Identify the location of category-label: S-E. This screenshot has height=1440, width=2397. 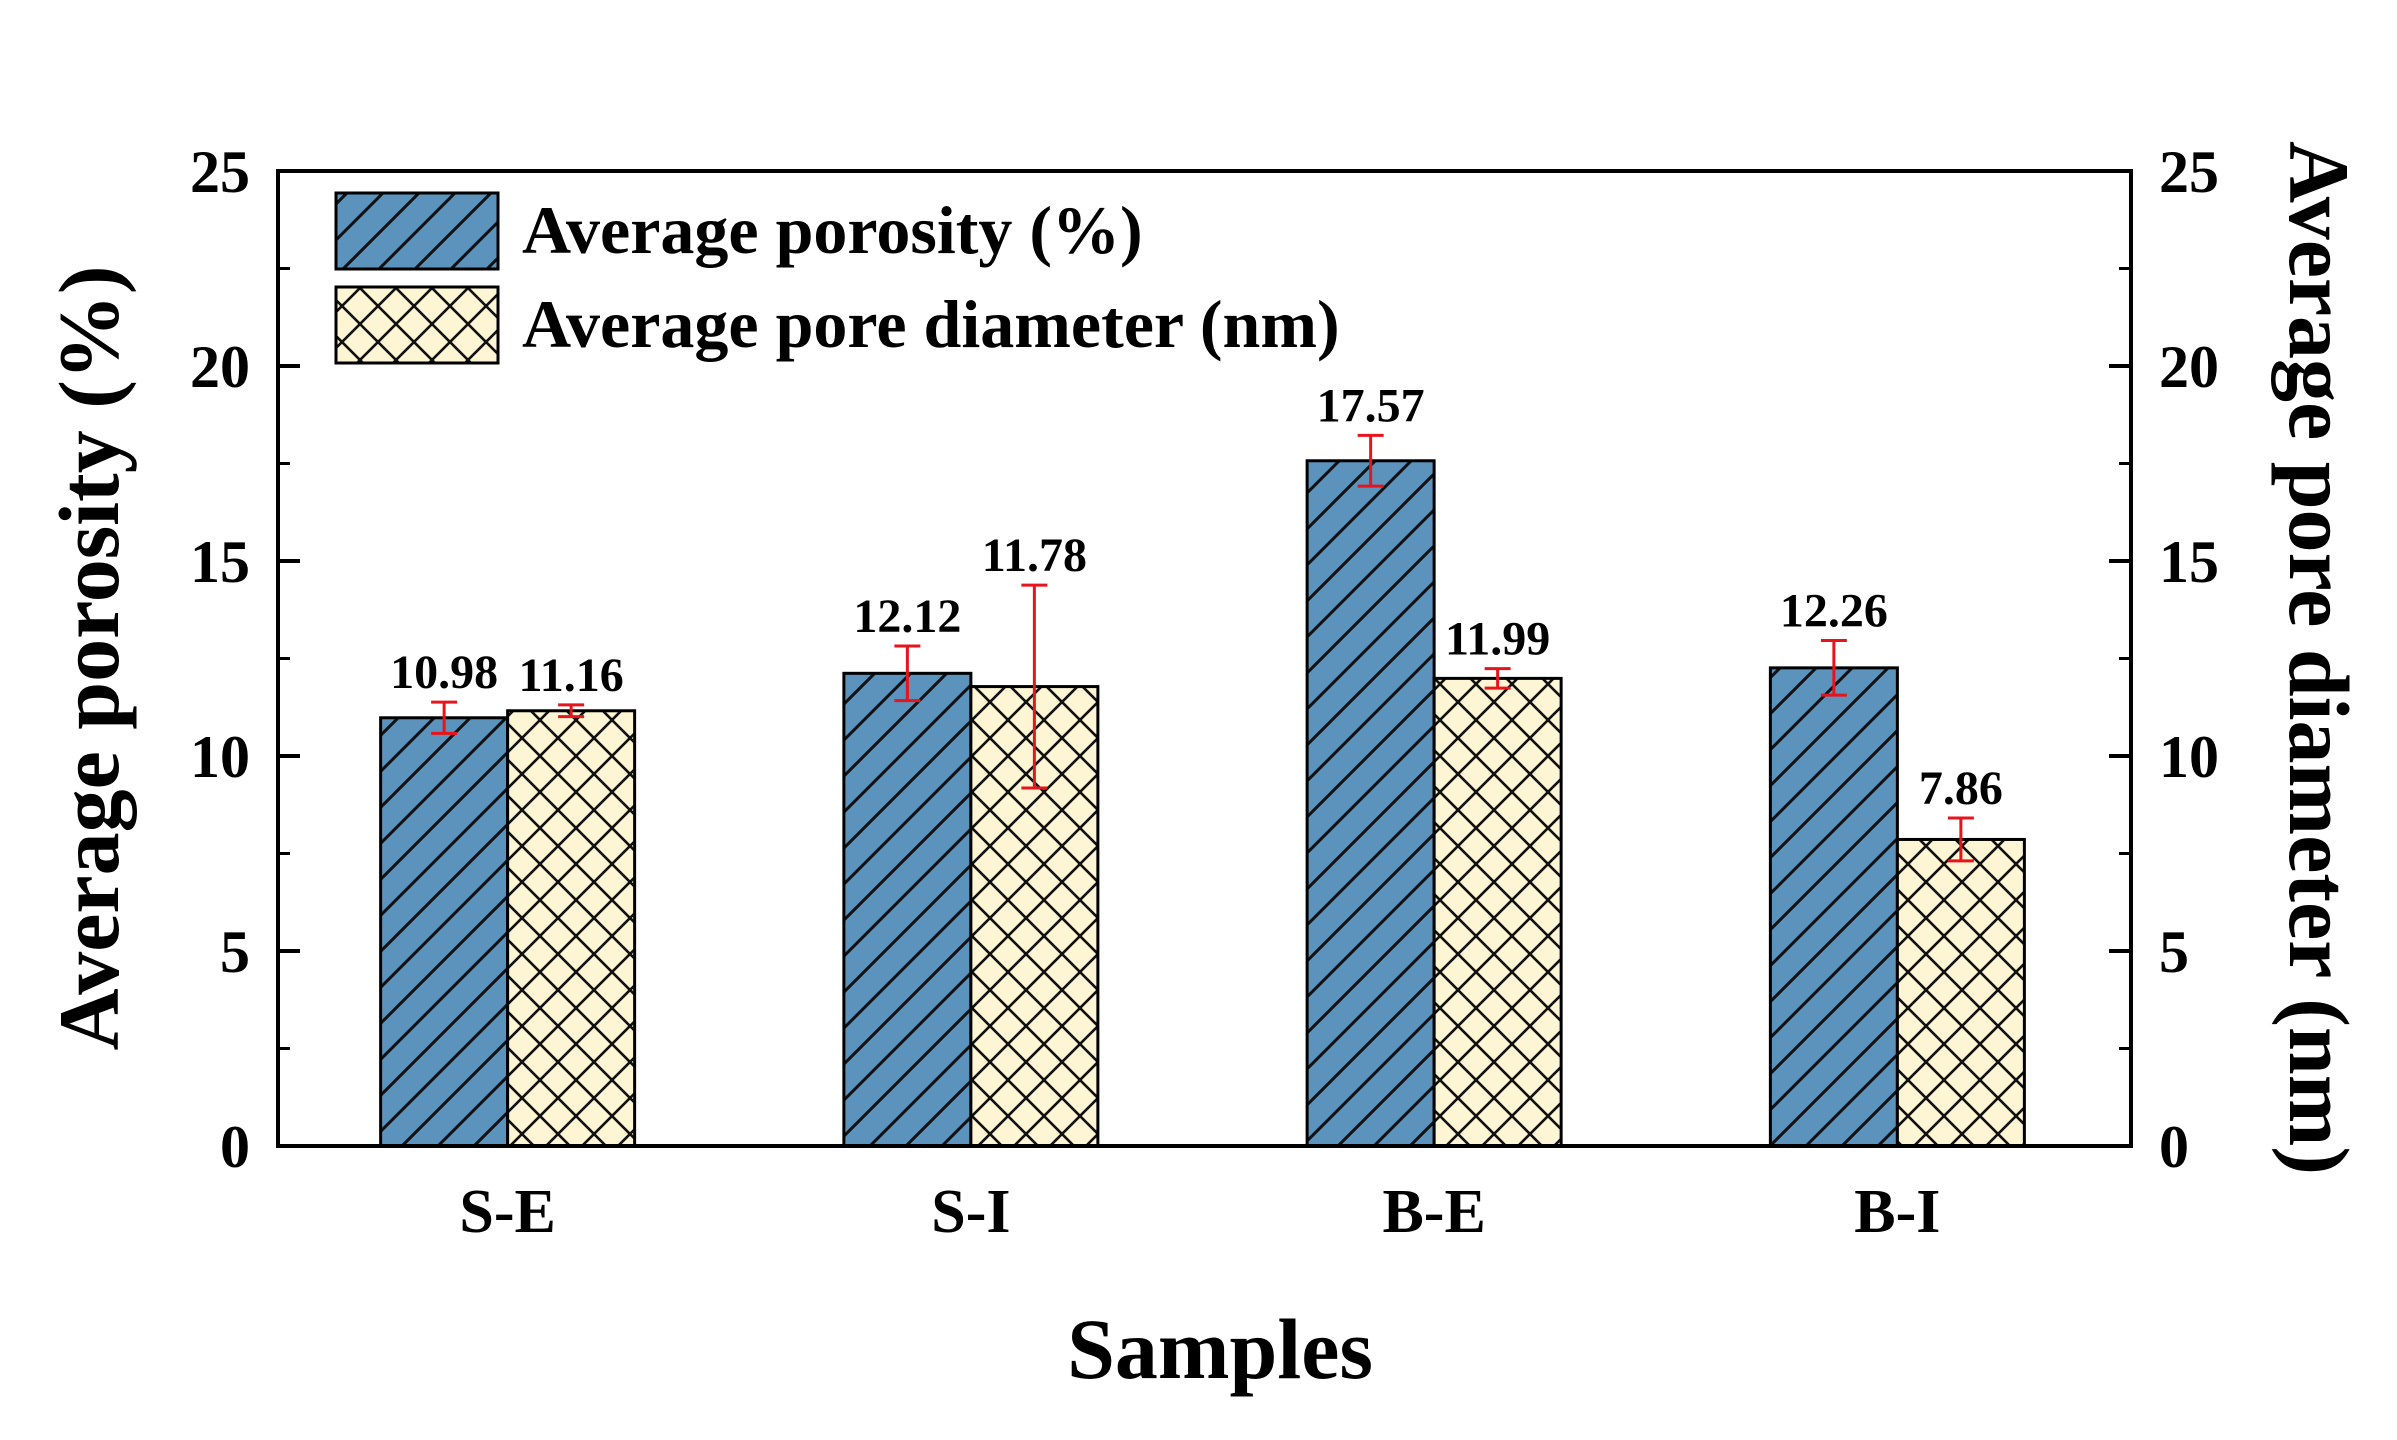
(507, 1212).